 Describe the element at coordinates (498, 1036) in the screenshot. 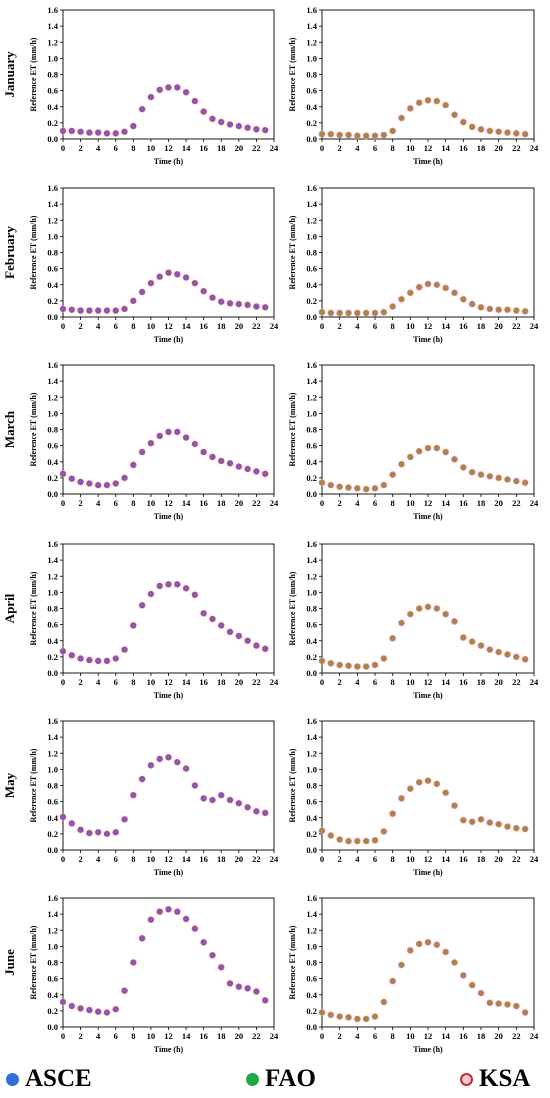

I see `panel-june-right-xtick-label: 20` at that location.